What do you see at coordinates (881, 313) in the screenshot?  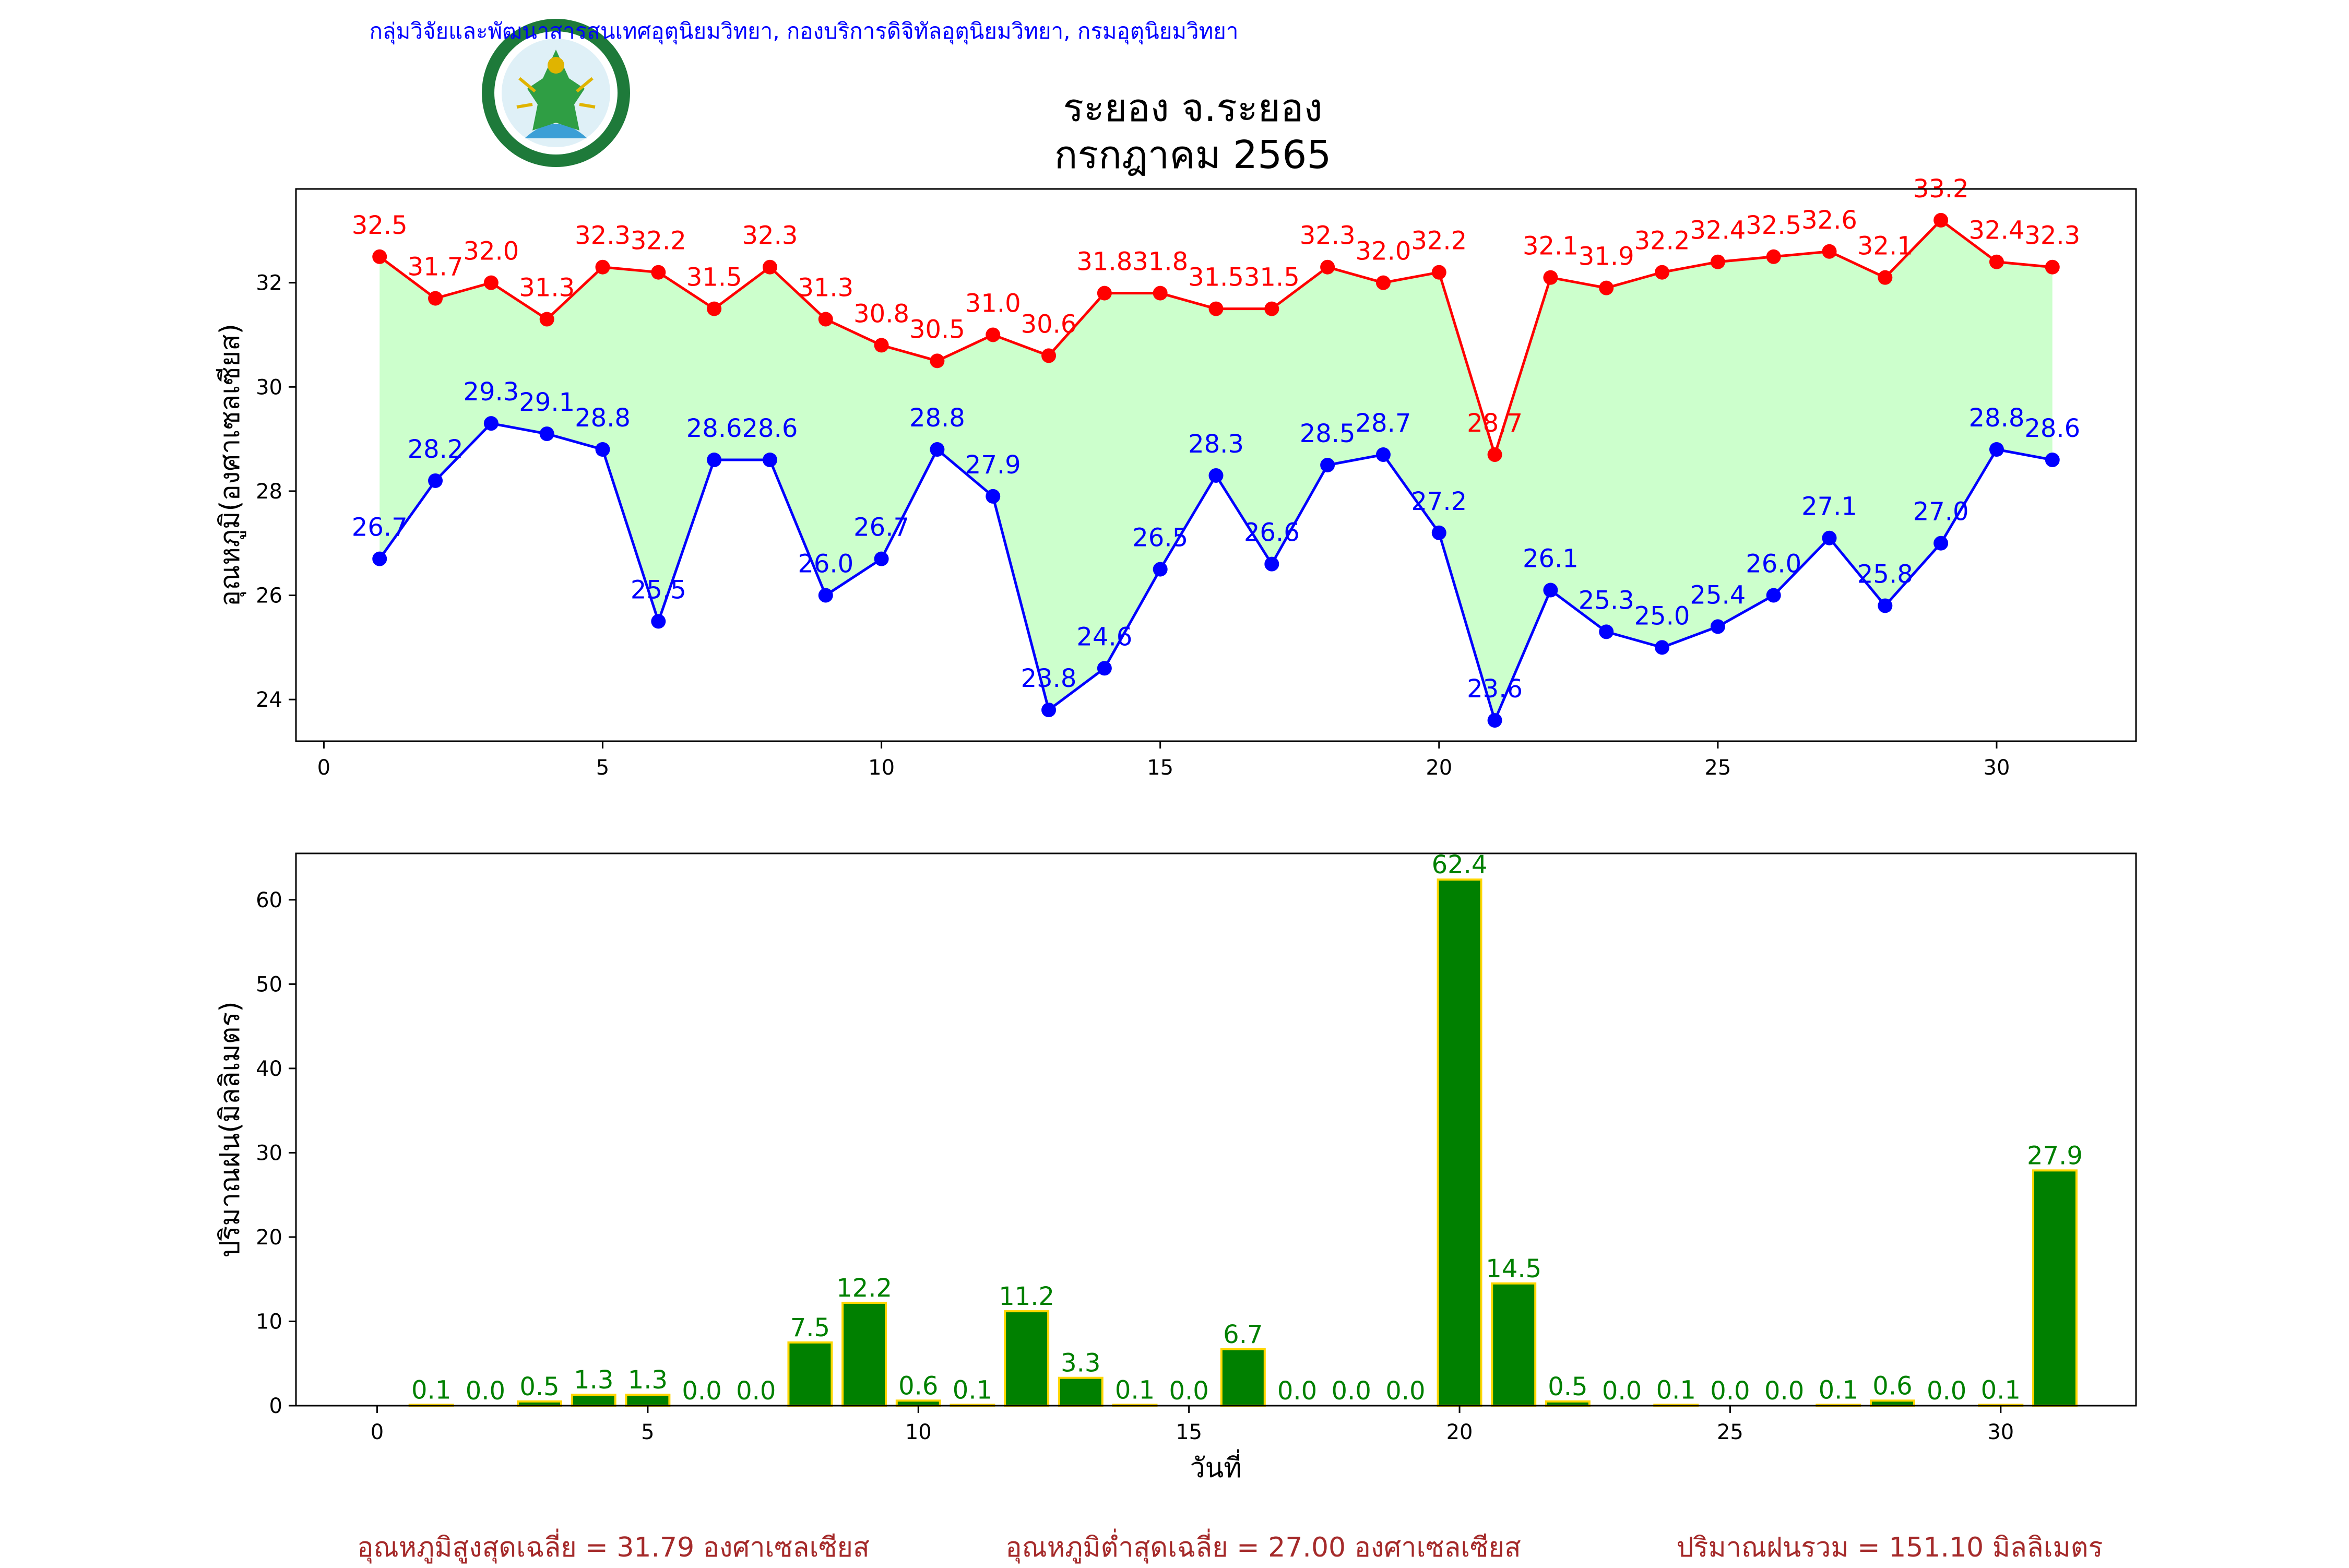 I see `max-temp-label: 30.8` at bounding box center [881, 313].